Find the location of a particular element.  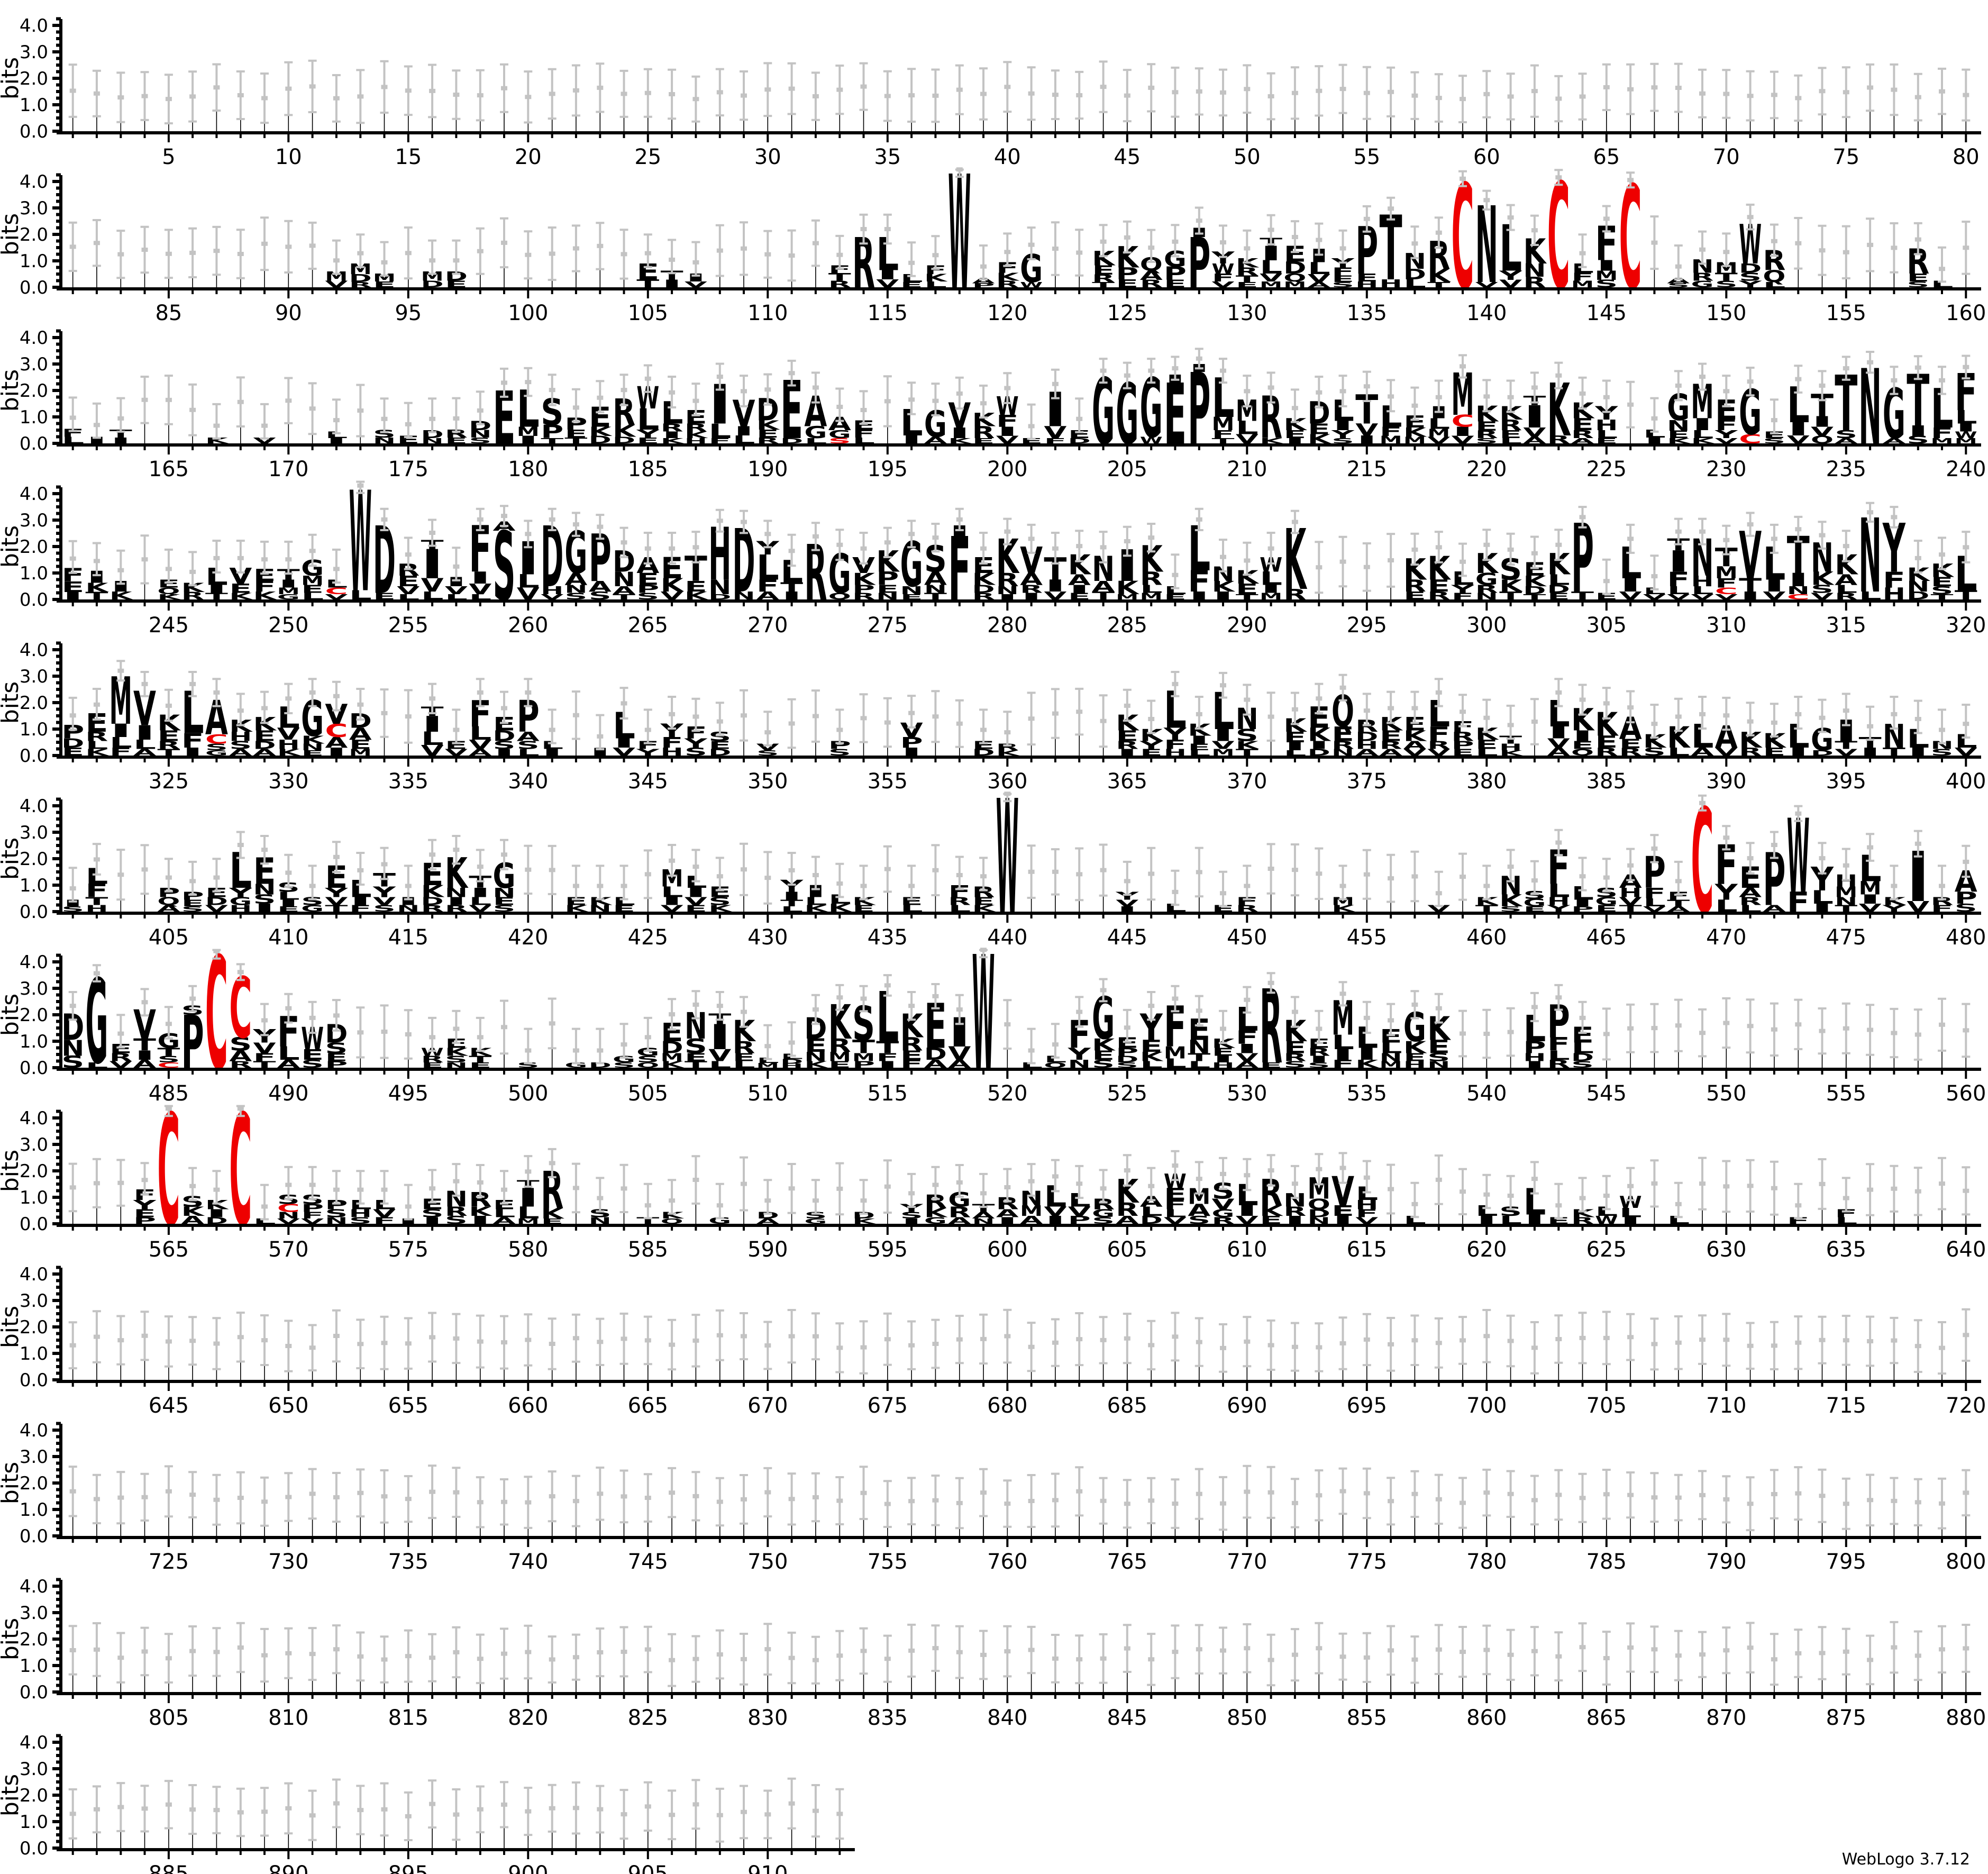

x-tick-label: 800 is located at coordinates (1966, 1562).